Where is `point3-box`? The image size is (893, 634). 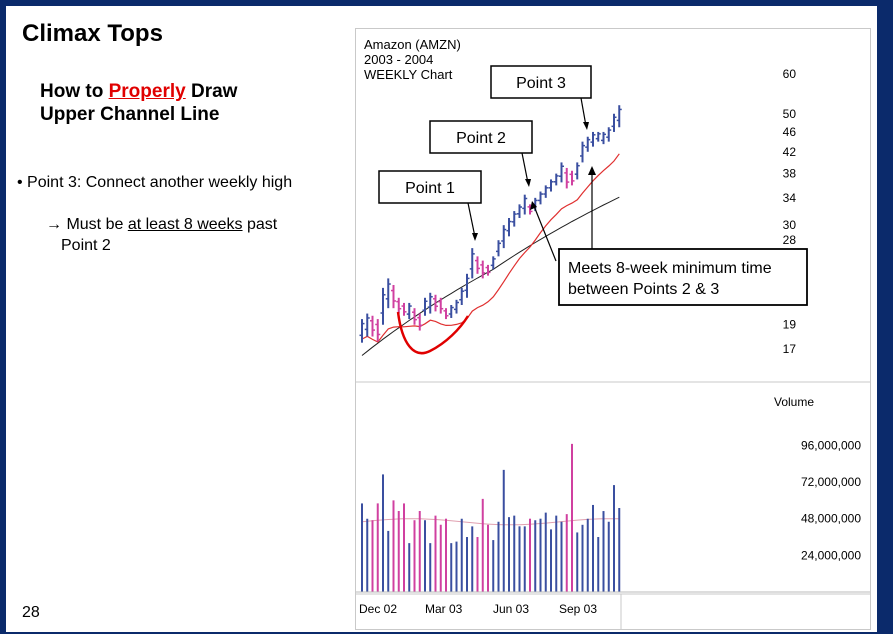 point3-box is located at coordinates (541, 82).